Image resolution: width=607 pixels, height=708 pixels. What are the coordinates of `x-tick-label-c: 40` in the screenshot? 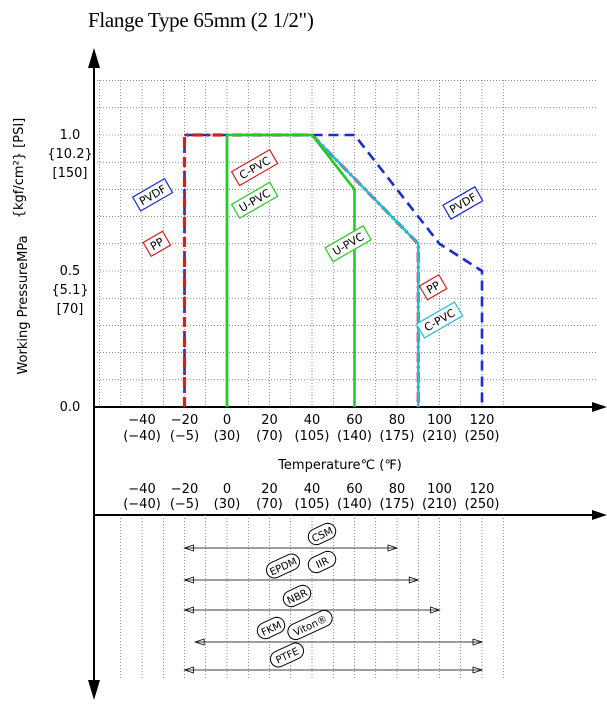 It's located at (312, 420).